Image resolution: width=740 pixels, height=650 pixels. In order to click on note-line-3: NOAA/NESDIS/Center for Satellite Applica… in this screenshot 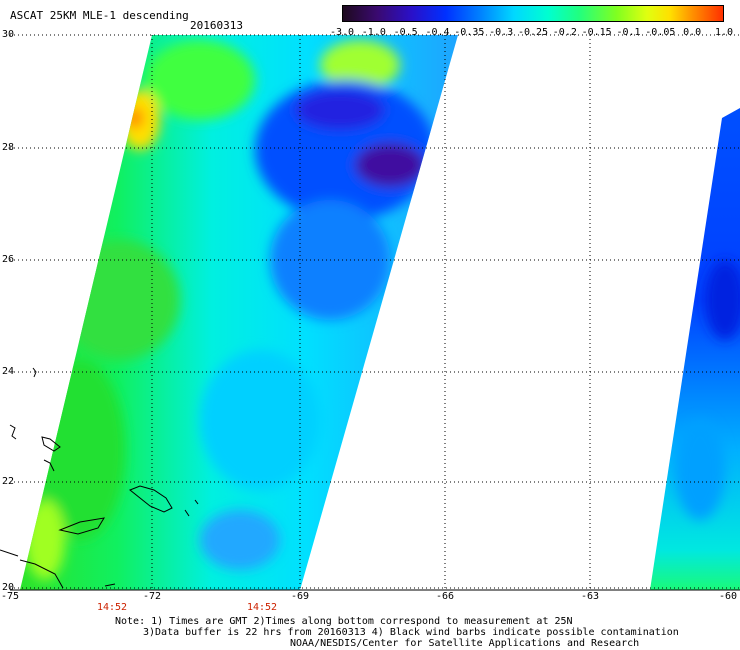, I will do `click(465, 643)`.